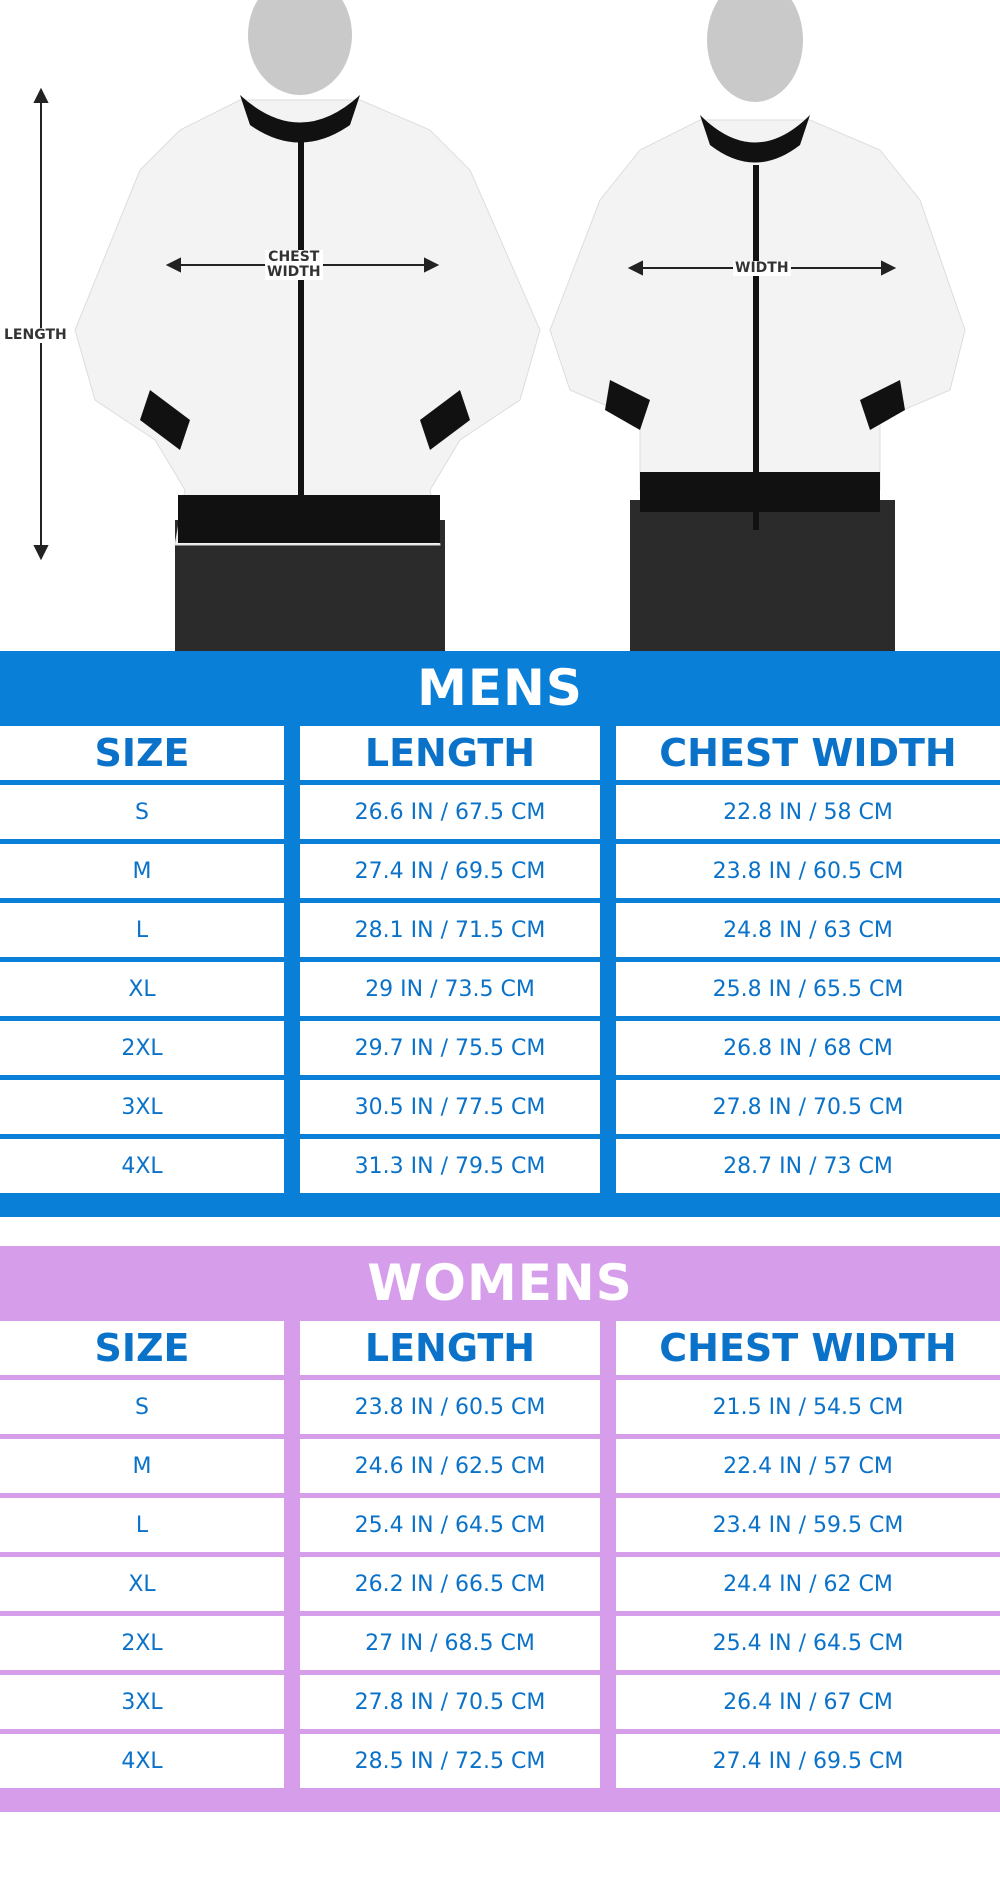  I want to click on cell-length: 29 IN / 73.5 CM, so click(450, 989).